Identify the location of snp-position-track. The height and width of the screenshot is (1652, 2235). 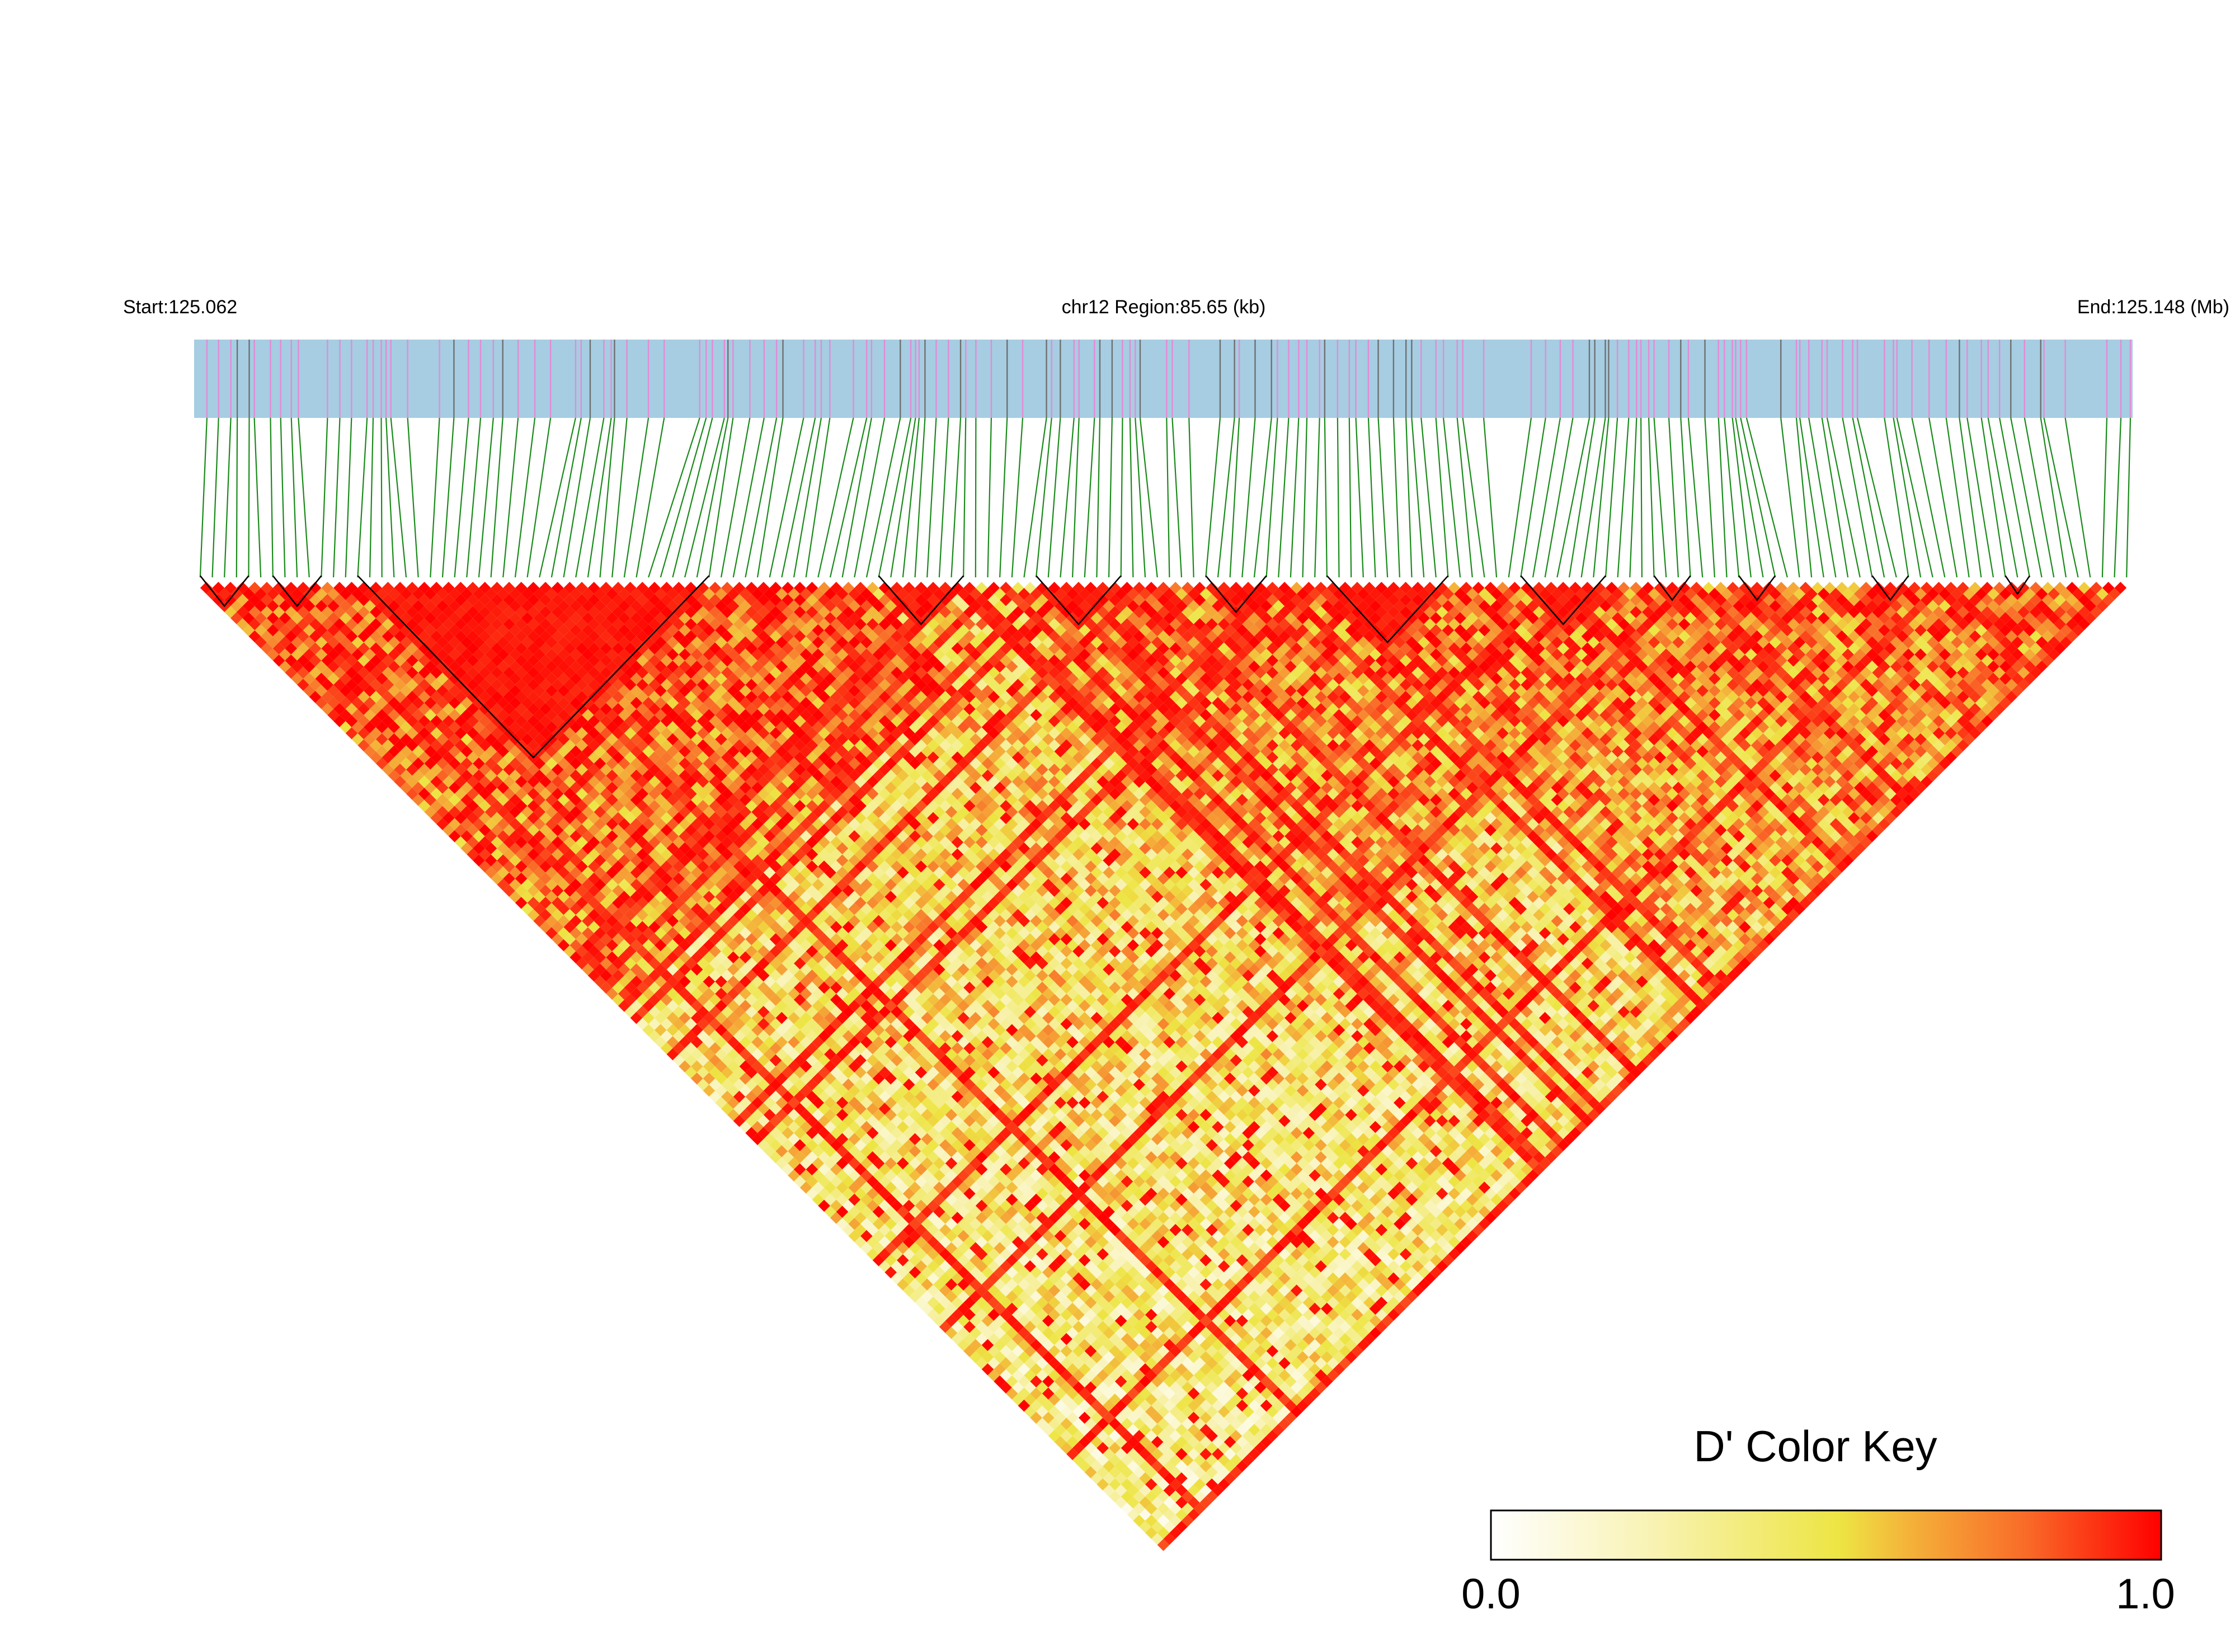
(1163, 379).